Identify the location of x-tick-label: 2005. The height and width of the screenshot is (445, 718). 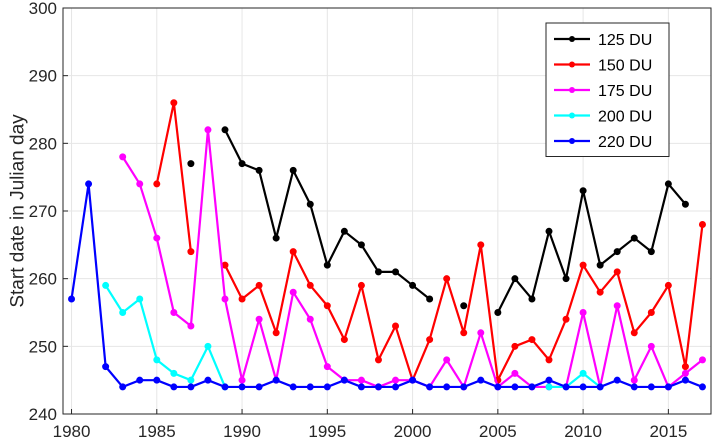
(498, 431).